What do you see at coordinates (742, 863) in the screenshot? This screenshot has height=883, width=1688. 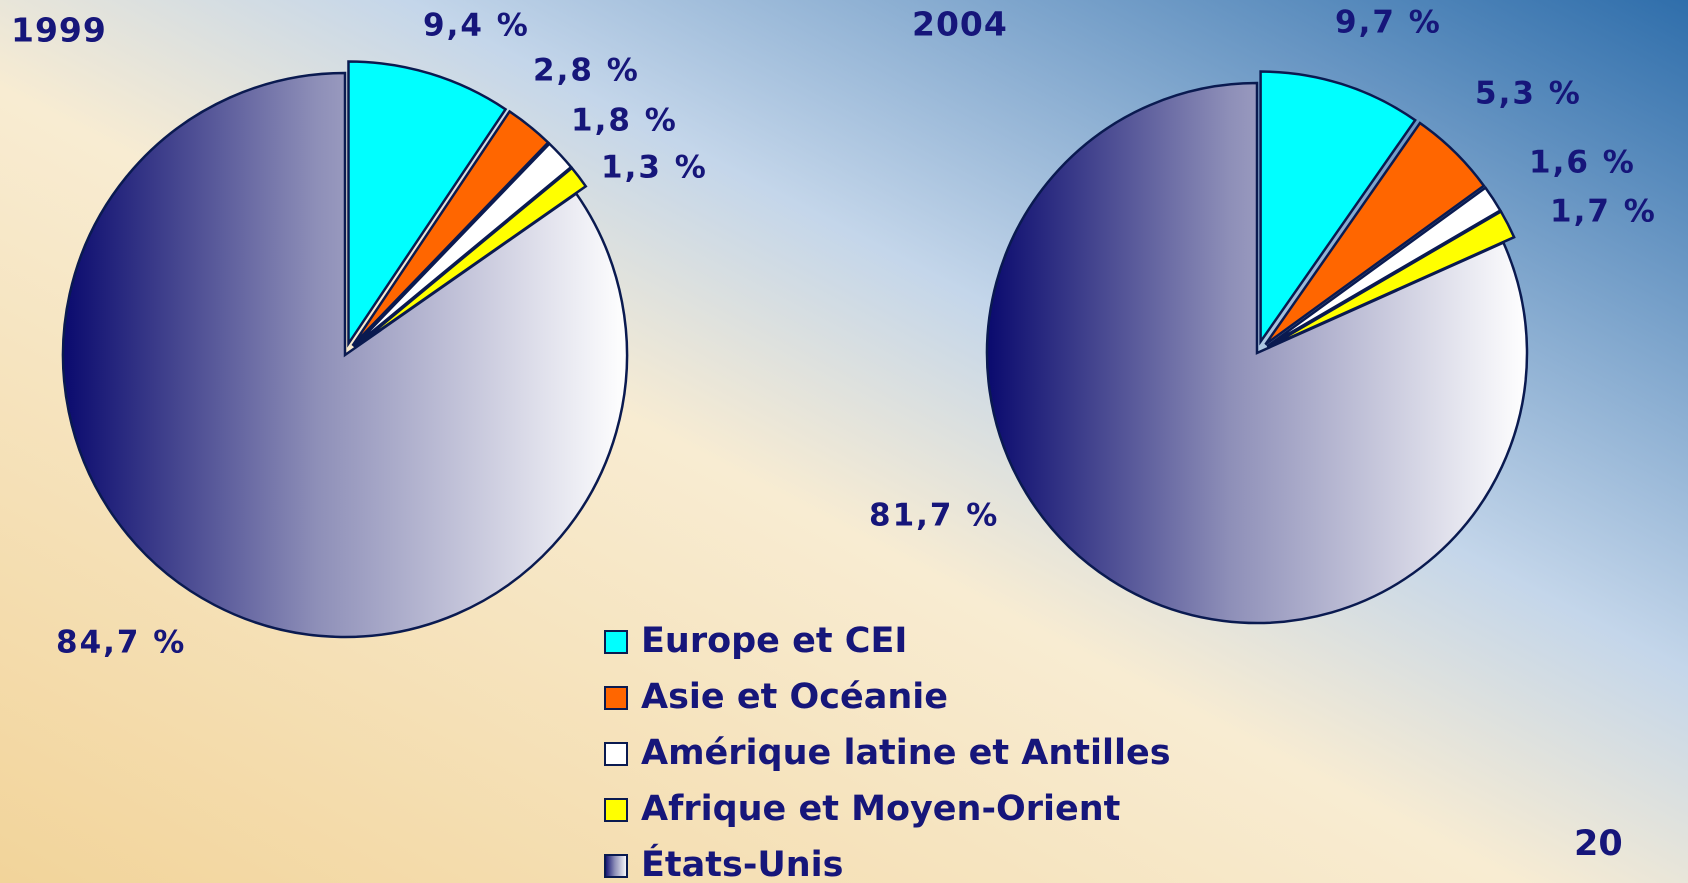 I see `legend-label: États-Unis` at bounding box center [742, 863].